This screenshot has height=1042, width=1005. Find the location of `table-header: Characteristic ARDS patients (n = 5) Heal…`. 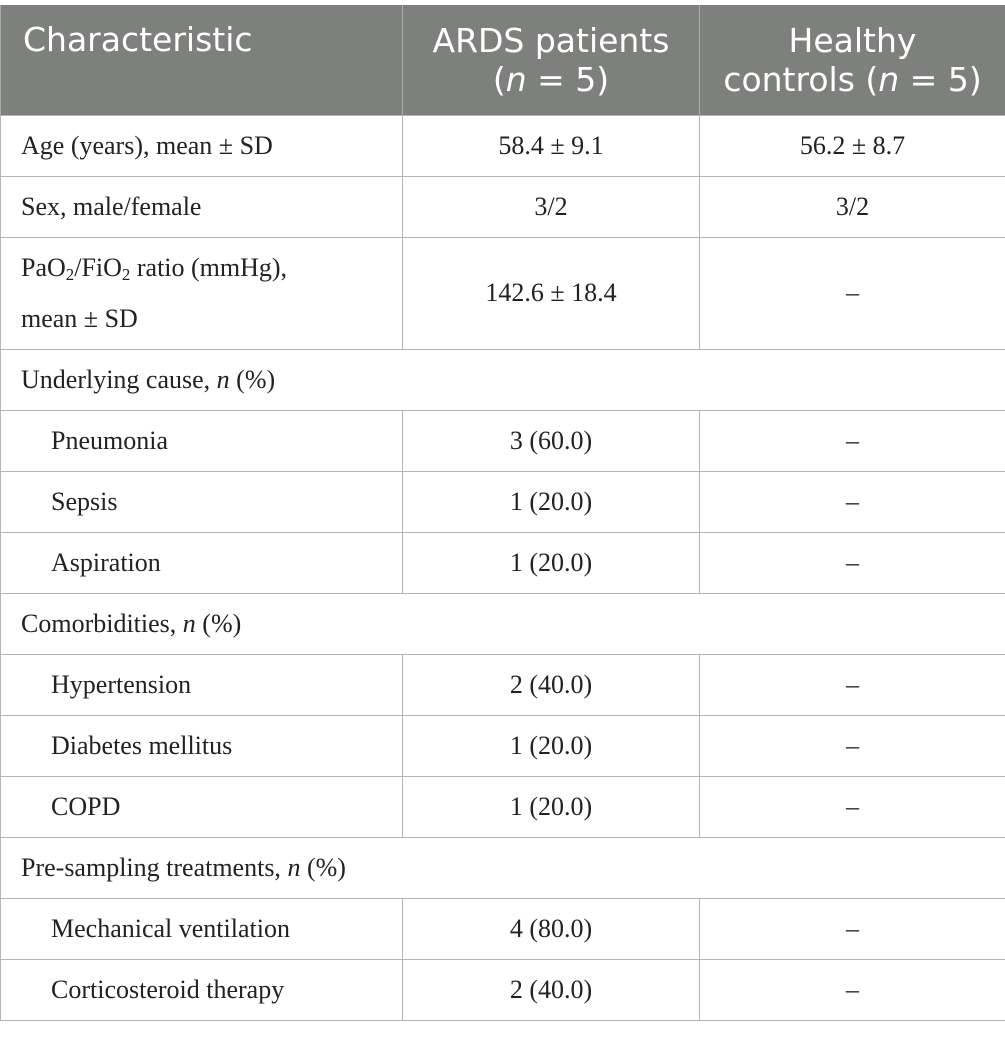

table-header: Characteristic ARDS patients (n = 5) Heal… is located at coordinates (502, 60).